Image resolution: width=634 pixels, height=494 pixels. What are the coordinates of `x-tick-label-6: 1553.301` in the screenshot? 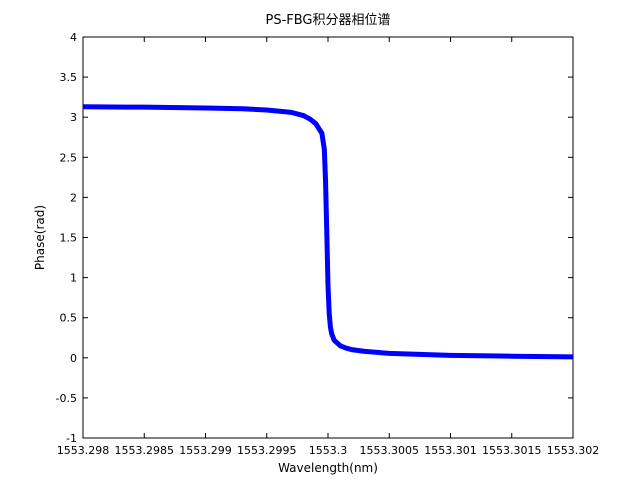 It's located at (450, 450).